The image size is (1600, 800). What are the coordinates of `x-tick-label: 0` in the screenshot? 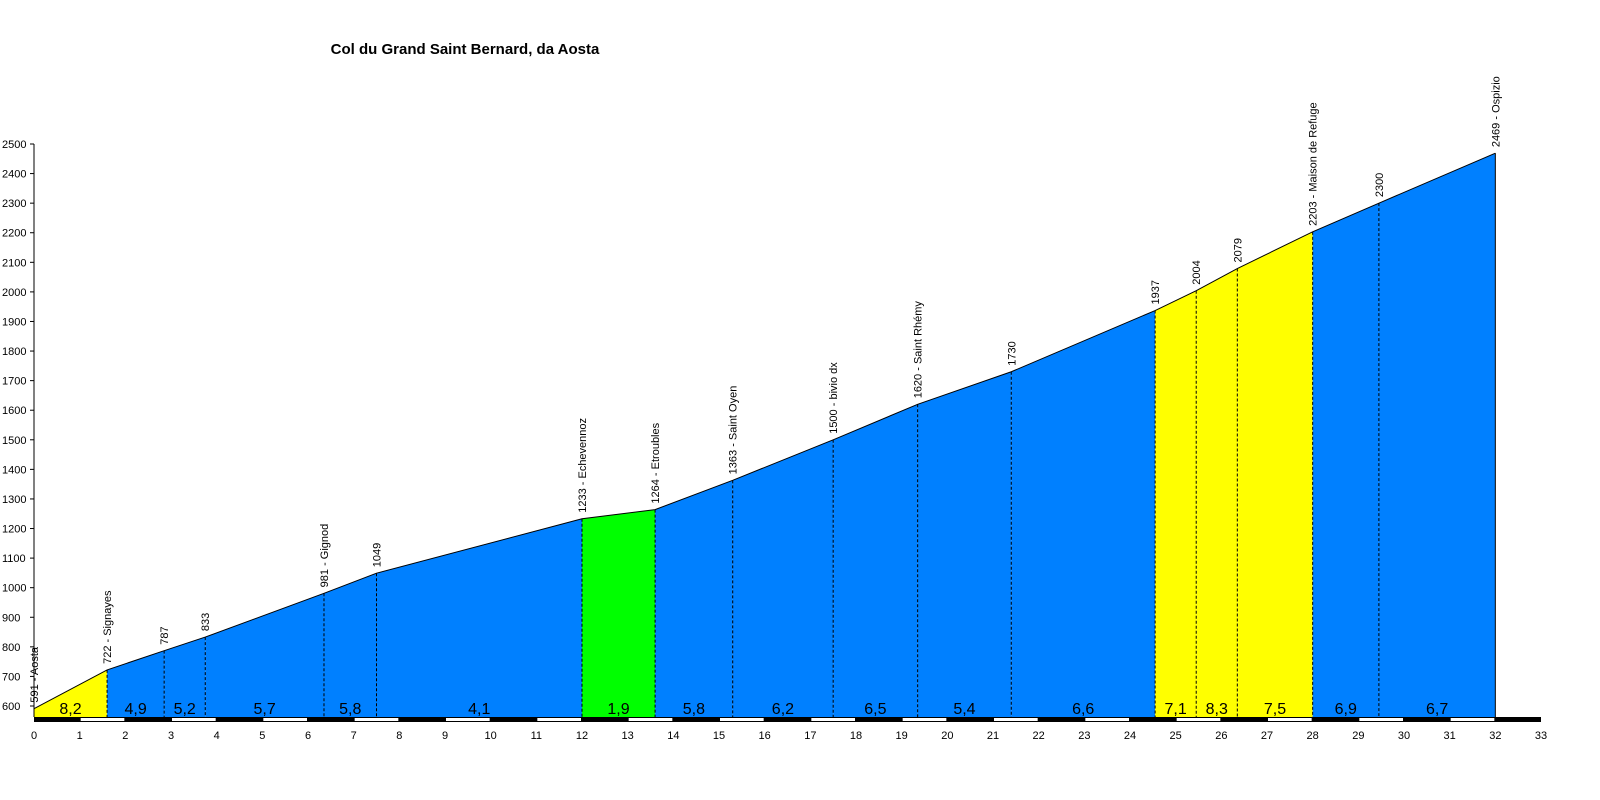 It's located at (34, 736).